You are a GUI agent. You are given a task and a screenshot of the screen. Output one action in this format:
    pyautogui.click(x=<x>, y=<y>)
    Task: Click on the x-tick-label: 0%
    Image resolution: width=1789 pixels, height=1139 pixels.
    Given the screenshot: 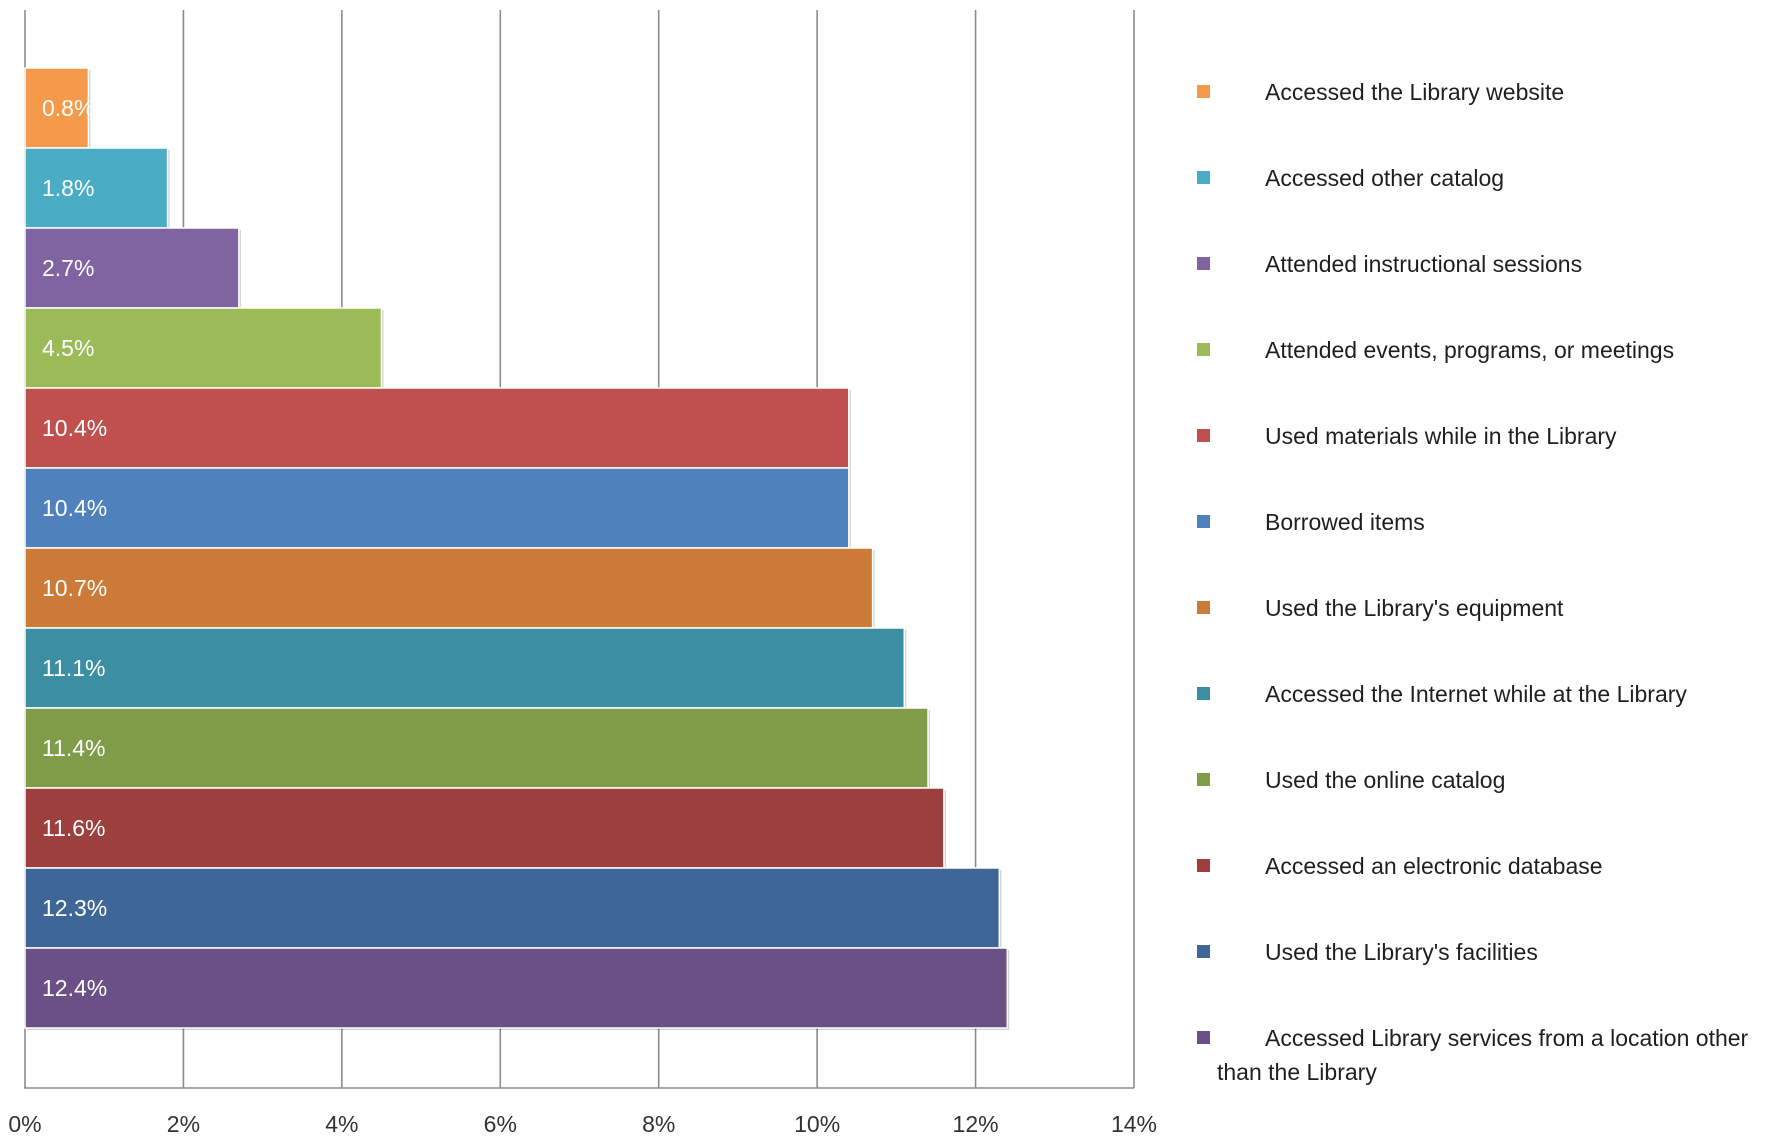 What is the action you would take?
    pyautogui.click(x=24, y=1124)
    